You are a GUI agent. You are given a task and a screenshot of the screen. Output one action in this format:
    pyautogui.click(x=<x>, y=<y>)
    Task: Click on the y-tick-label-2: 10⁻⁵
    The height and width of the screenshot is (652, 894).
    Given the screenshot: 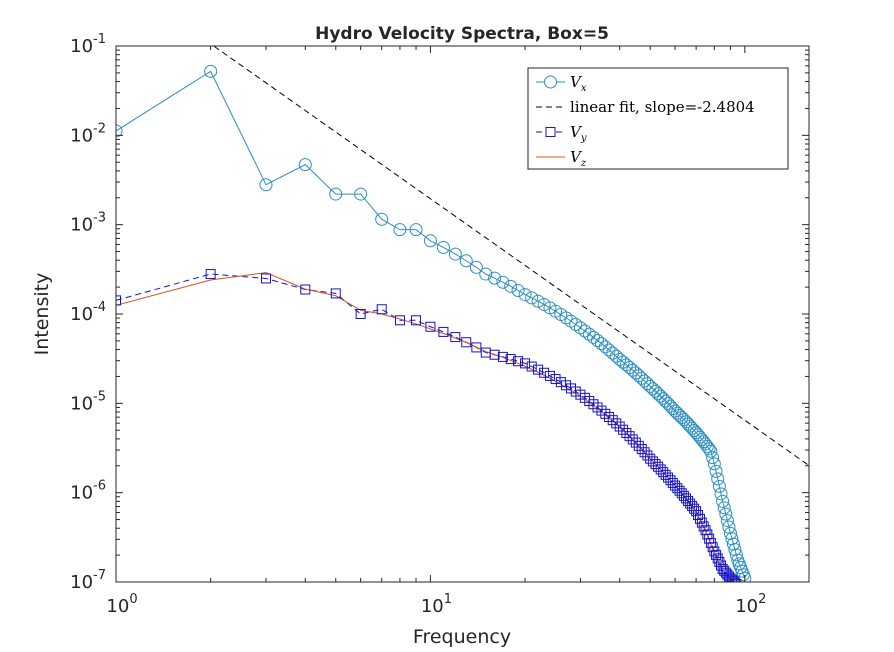 What is the action you would take?
    pyautogui.click(x=88, y=401)
    